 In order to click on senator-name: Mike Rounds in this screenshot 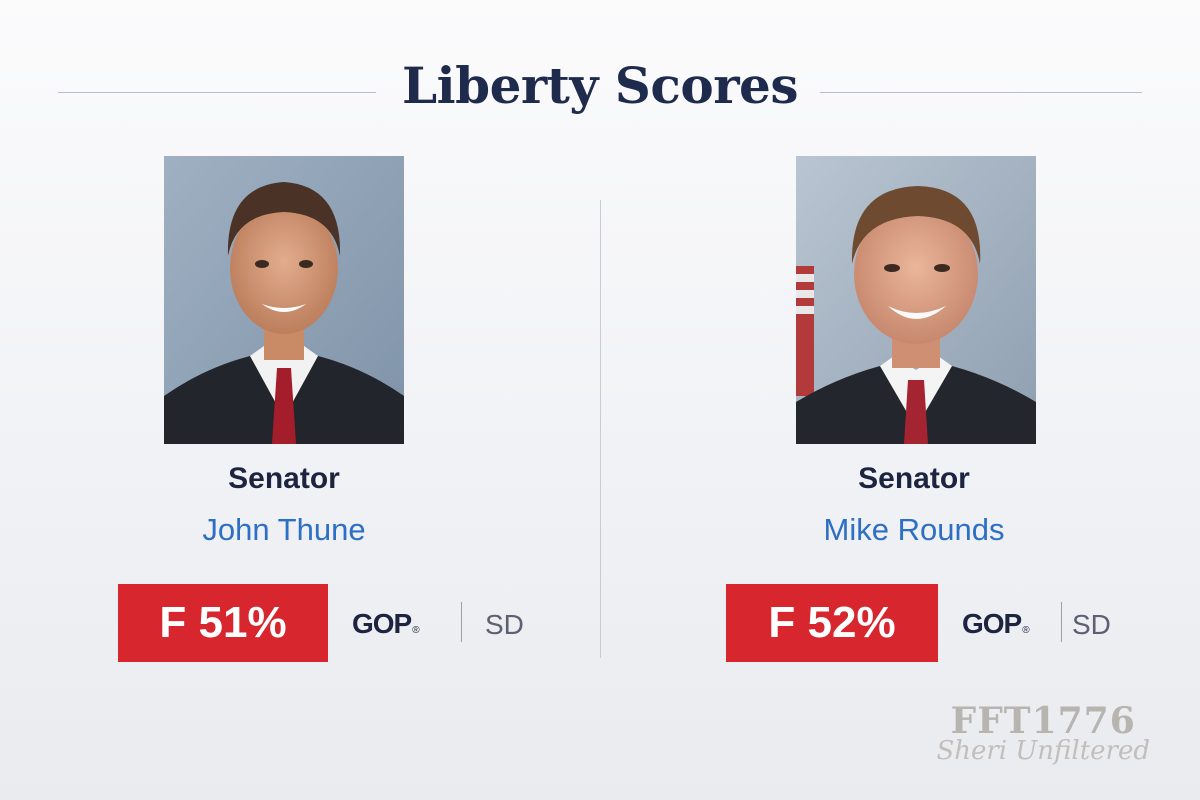, I will do `click(914, 529)`.